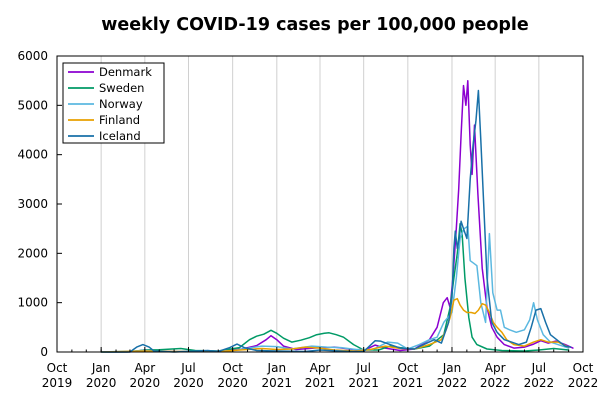 This screenshot has width=600, height=400. Describe the element at coordinates (32, 105) in the screenshot. I see `y-tick-label: 5000` at that location.